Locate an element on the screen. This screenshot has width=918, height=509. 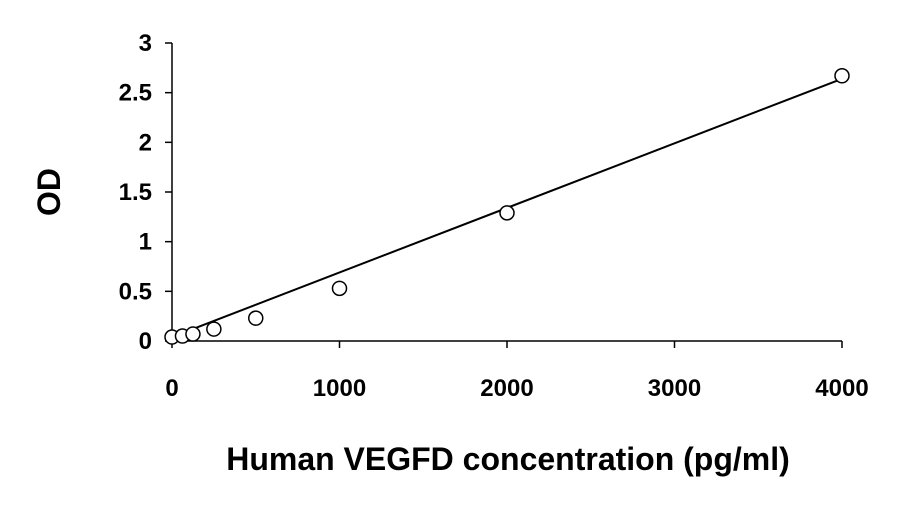
x-tick-label: 0 is located at coordinates (171, 388).